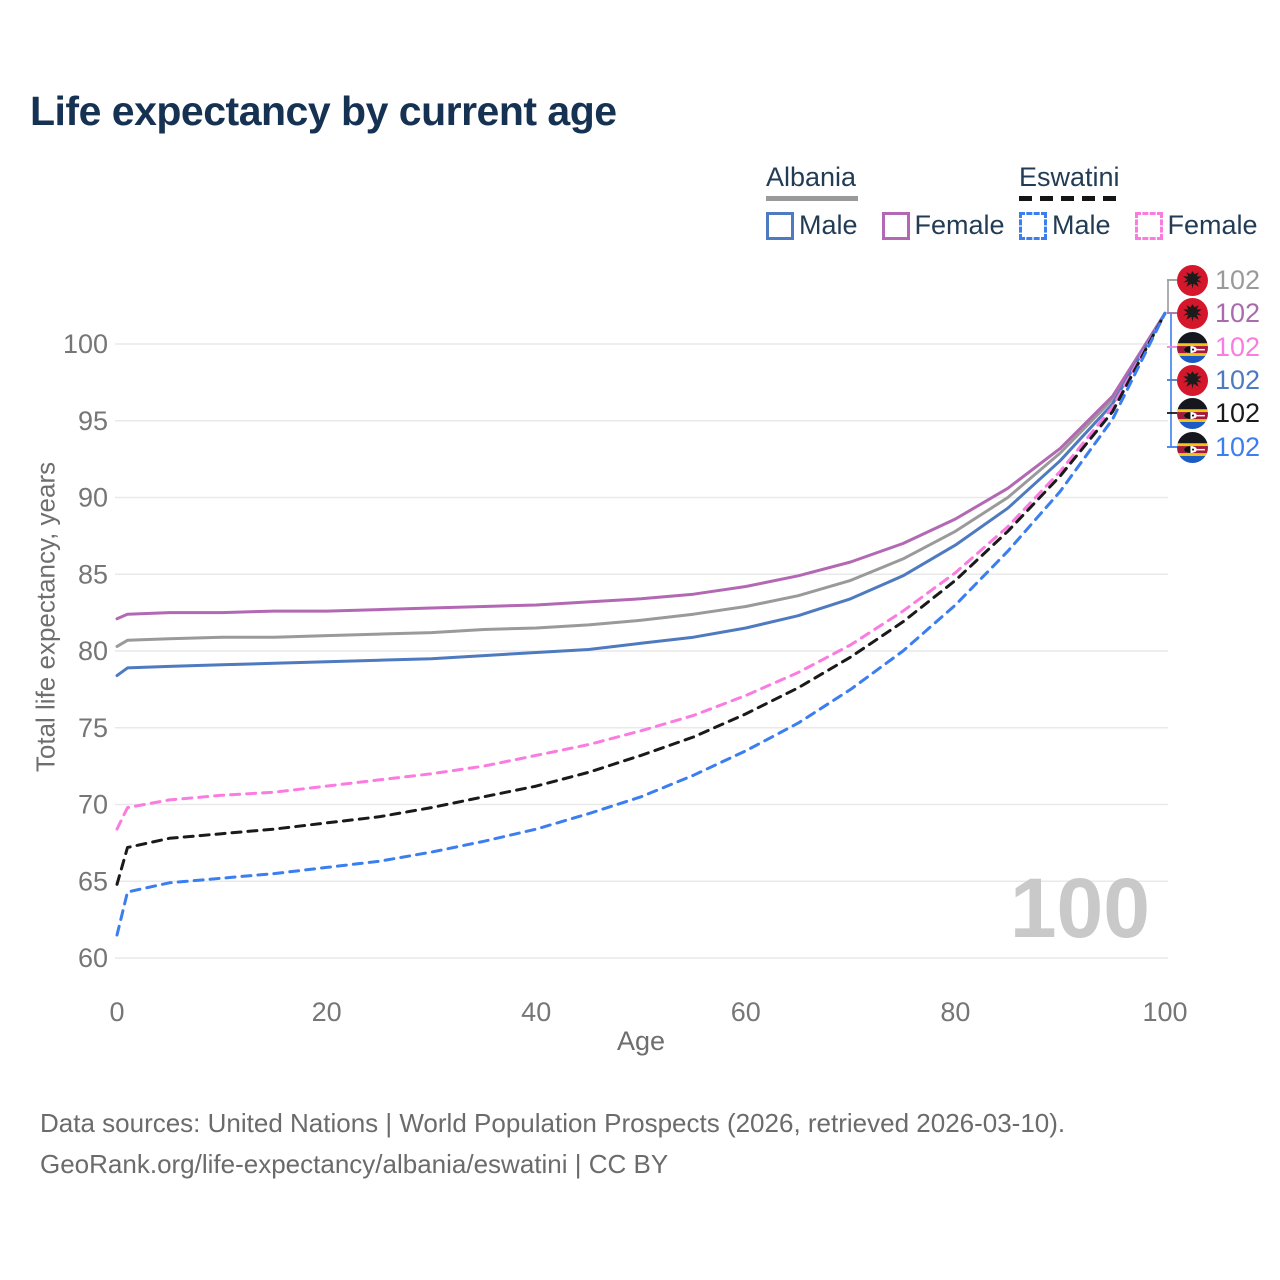  What do you see at coordinates (536, 1012) in the screenshot?
I see `svg-text: 40` at bounding box center [536, 1012].